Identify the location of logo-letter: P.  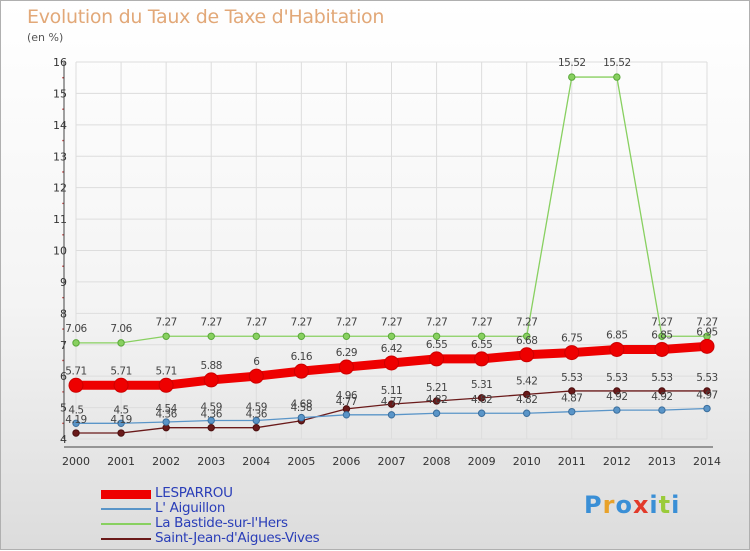
(593, 505).